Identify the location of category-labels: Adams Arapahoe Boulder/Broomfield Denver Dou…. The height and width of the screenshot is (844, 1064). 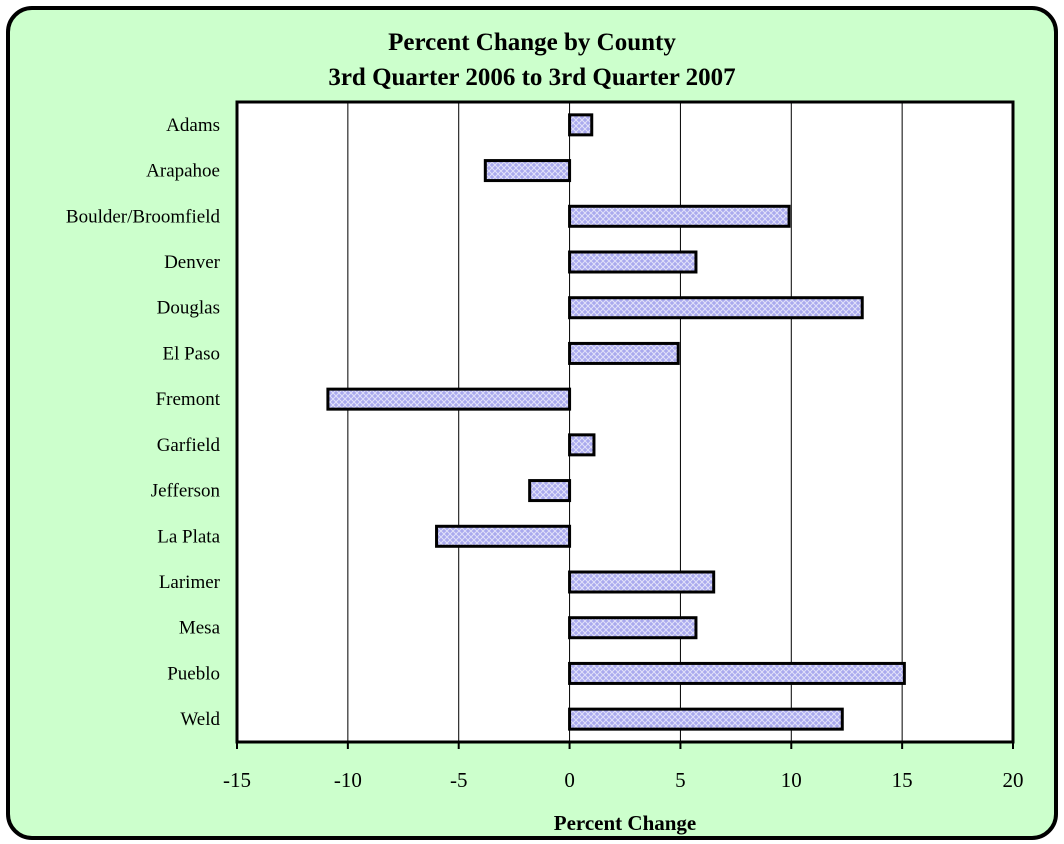
(143, 422).